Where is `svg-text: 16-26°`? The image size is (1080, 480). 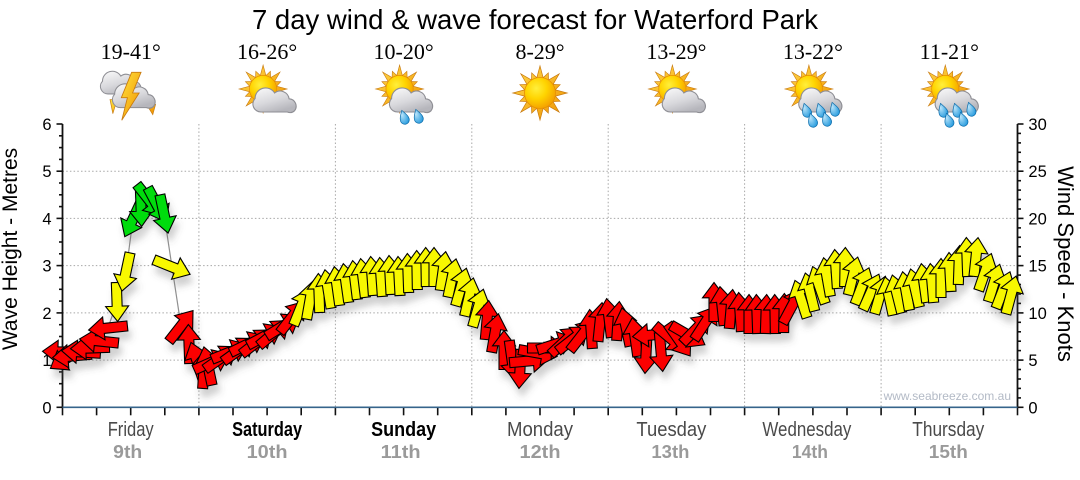
svg-text: 16-26° is located at coordinates (267, 51).